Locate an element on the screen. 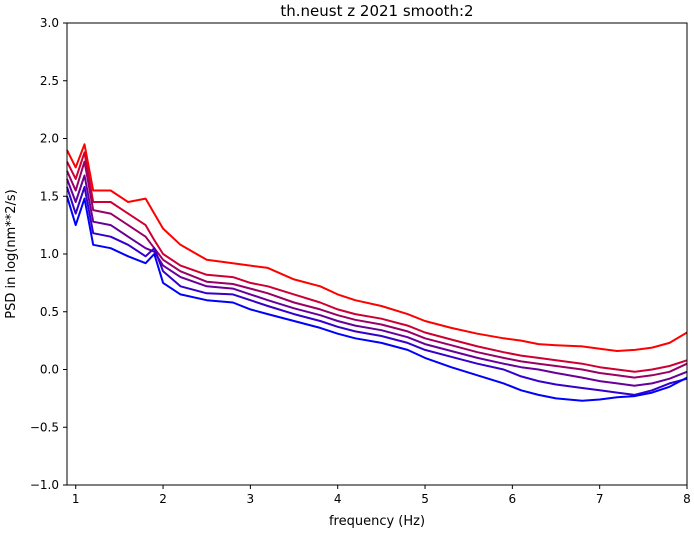 The width and height of the screenshot is (694, 535). y-tick-label: 0.5 is located at coordinates (49, 312).